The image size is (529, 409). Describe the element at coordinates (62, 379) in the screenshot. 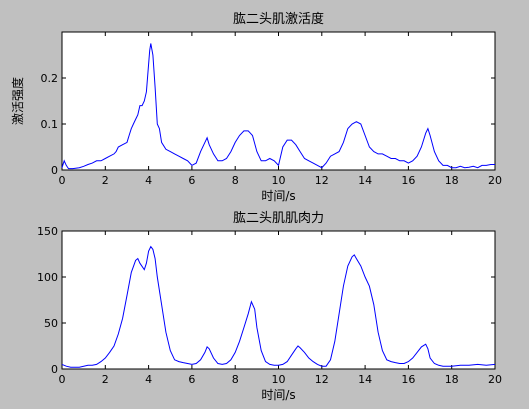

I see `force-x-tick-label: 0` at that location.